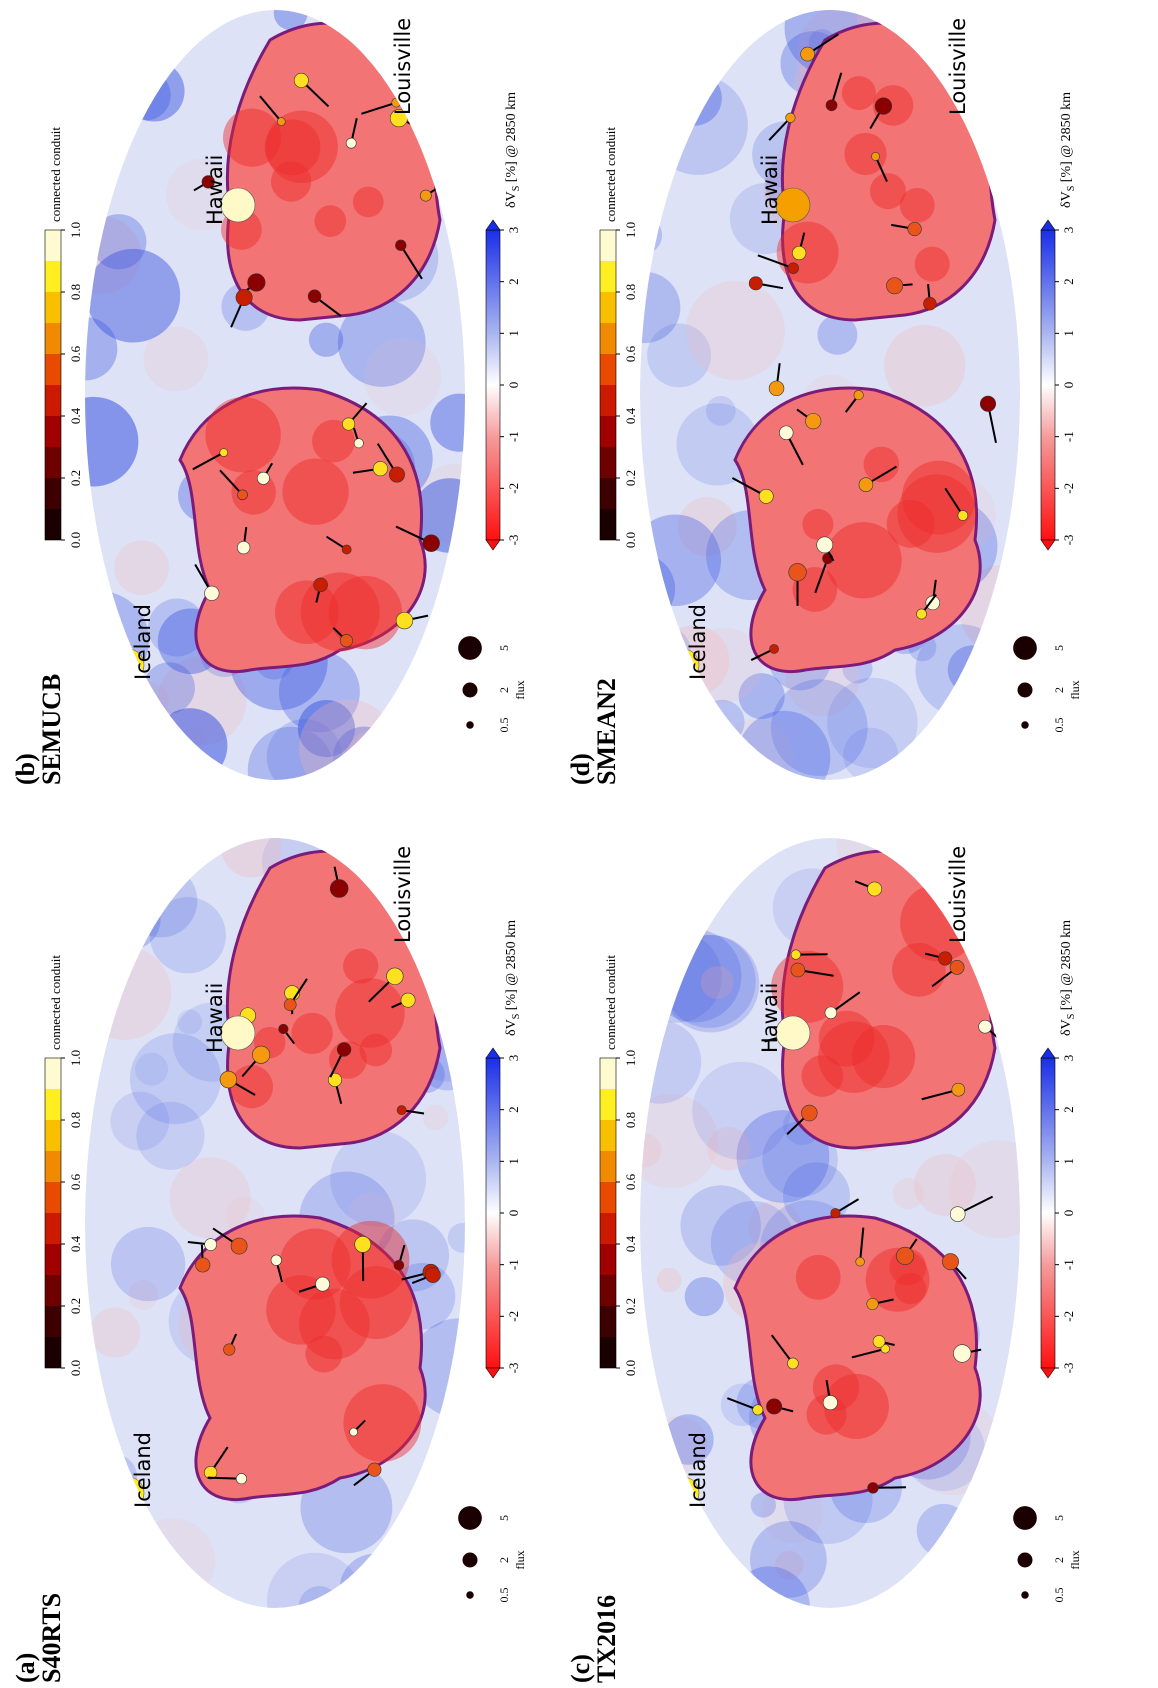 This screenshot has width=1158, height=1688. I want to click on plume-hawaii, so click(793, 1033).